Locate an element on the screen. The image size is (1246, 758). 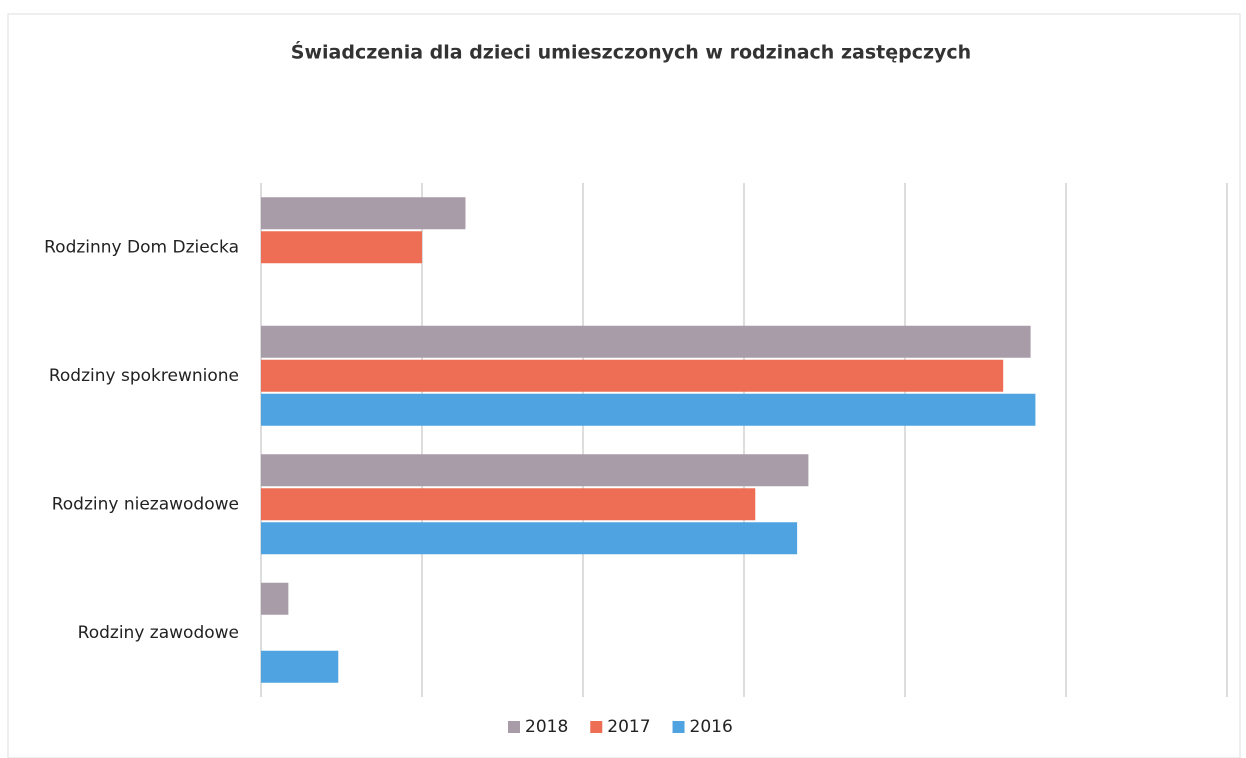
legend-label: 2017 is located at coordinates (628, 727).